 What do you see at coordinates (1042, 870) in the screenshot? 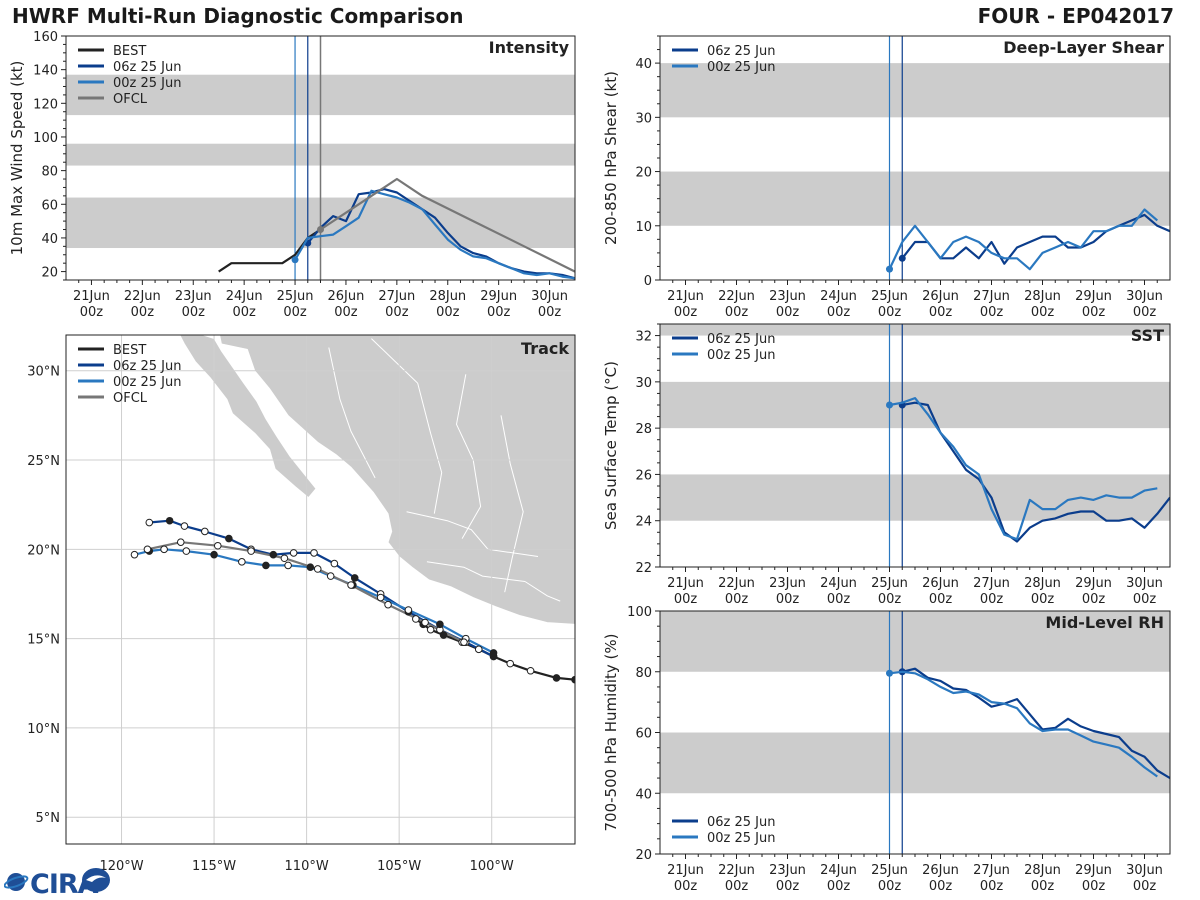
I see `rh-xtick-label: 28Jun` at bounding box center [1042, 870].